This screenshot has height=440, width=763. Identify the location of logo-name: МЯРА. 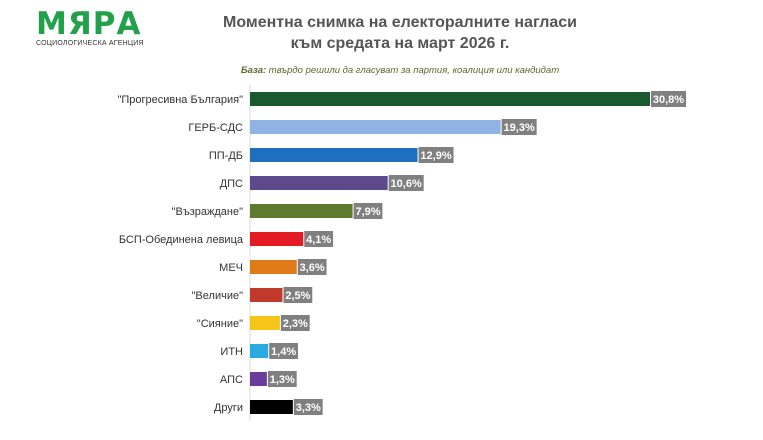
(89, 24).